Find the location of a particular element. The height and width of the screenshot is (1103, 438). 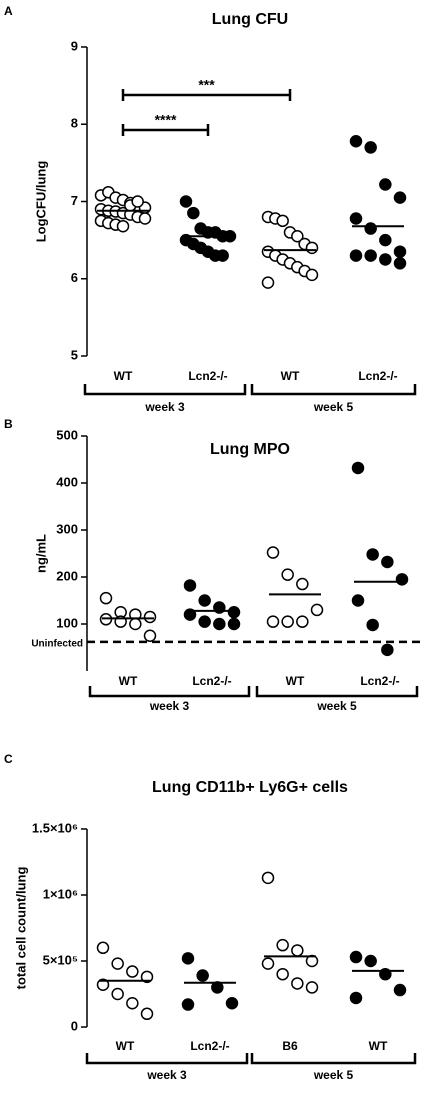

y-tick-label: 100 is located at coordinates (67, 622).